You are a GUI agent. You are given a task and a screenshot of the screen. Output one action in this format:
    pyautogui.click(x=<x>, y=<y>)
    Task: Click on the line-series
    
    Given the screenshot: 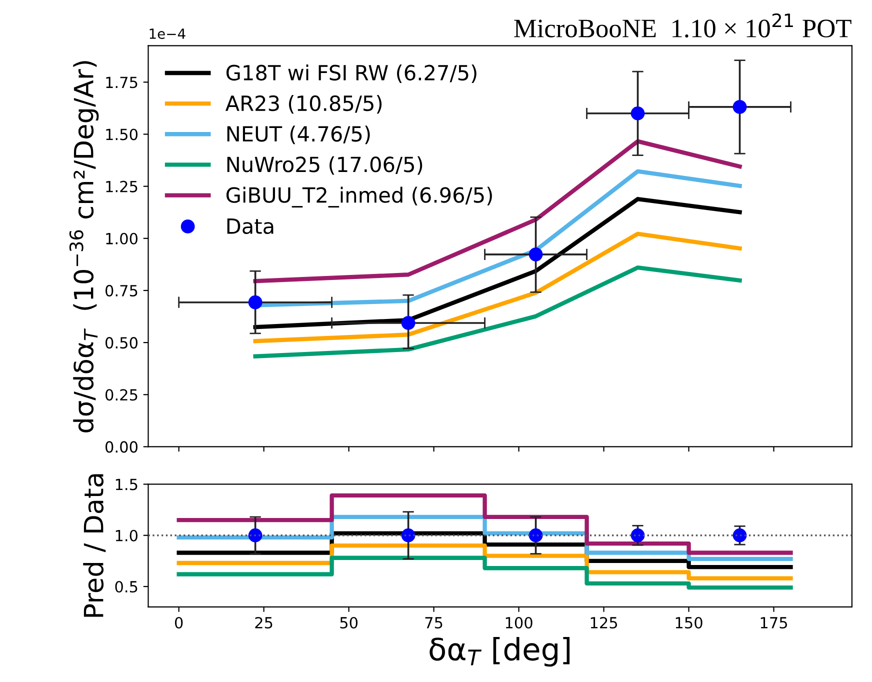 What is the action you would take?
    pyautogui.click(x=497, y=311)
    